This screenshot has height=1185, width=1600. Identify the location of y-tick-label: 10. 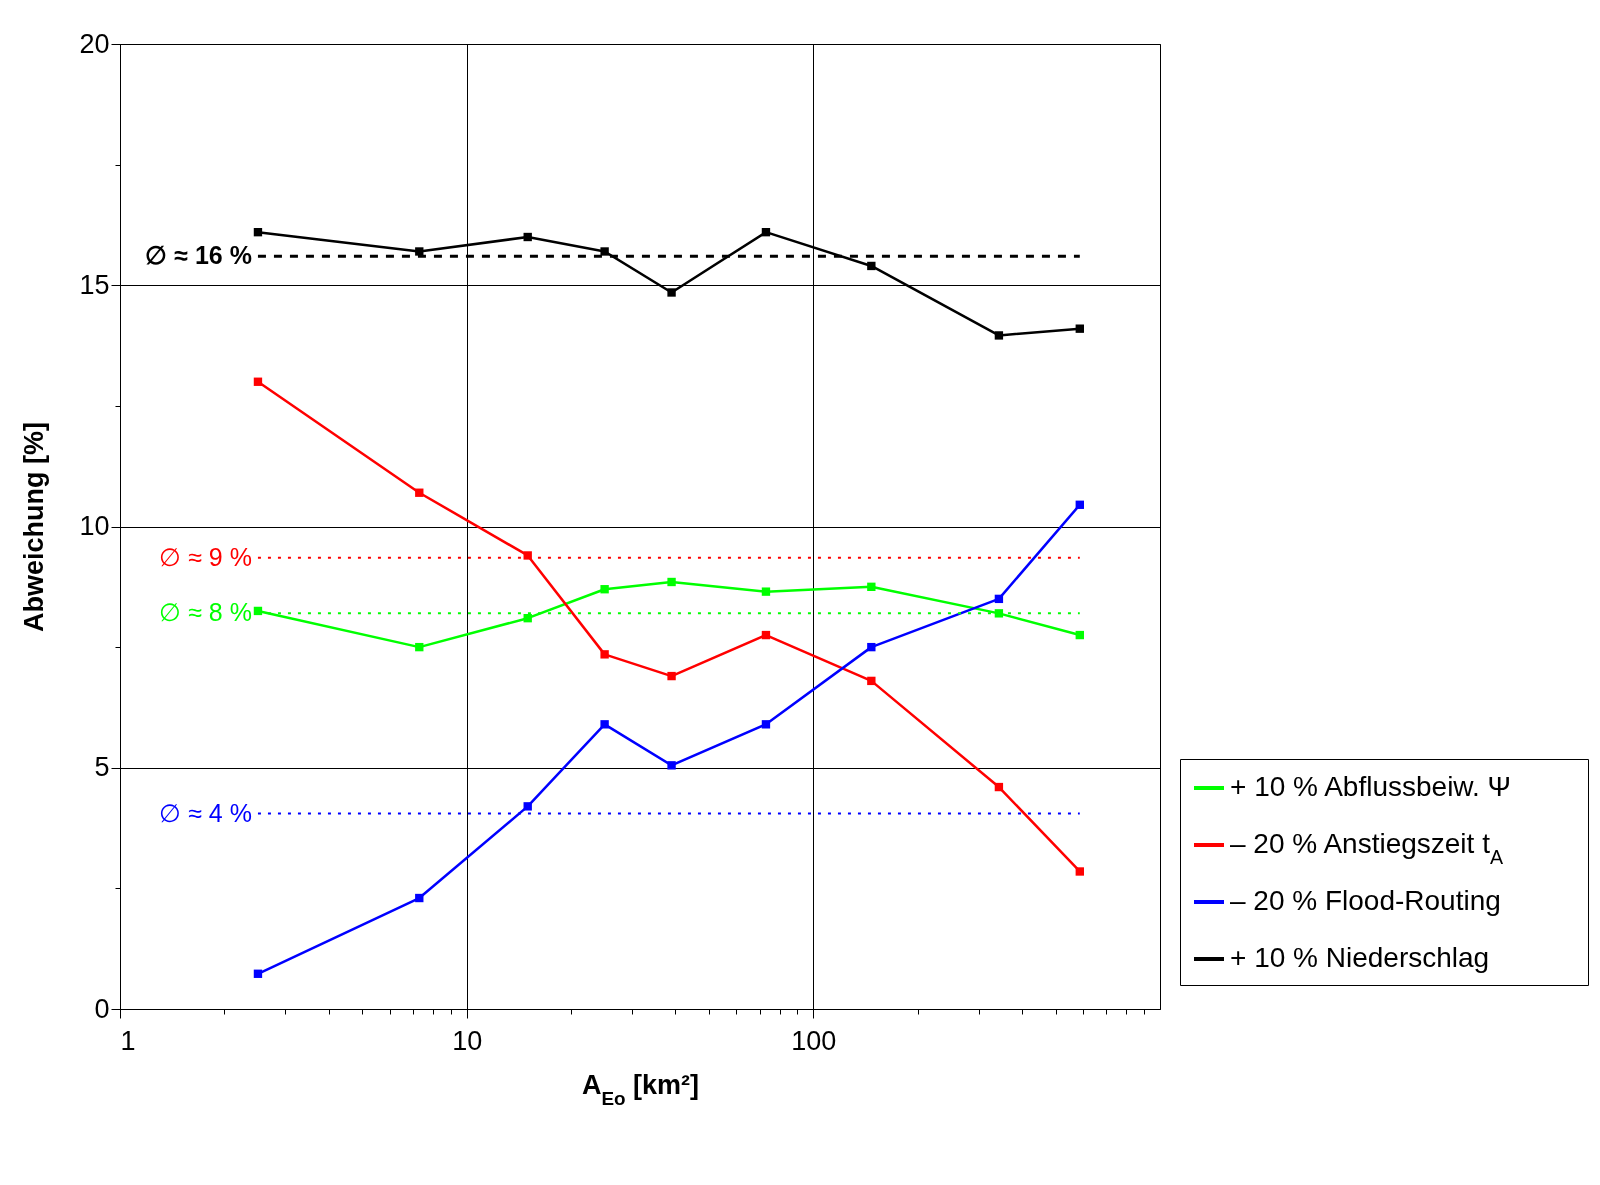
(94, 526).